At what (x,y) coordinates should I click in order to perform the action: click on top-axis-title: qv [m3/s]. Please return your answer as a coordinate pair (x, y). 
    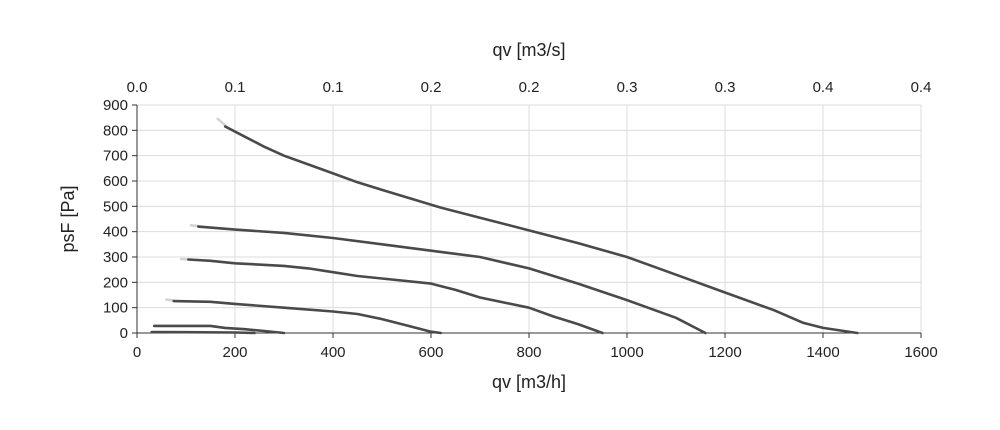
    Looking at the image, I should click on (528, 50).